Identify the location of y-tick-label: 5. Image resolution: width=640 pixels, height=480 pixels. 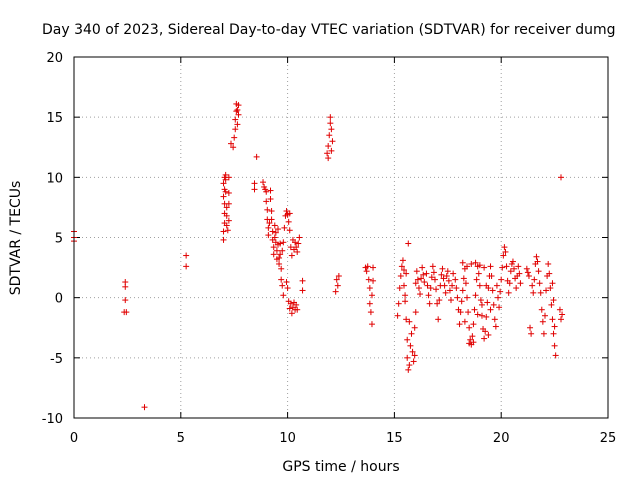
(59, 239).